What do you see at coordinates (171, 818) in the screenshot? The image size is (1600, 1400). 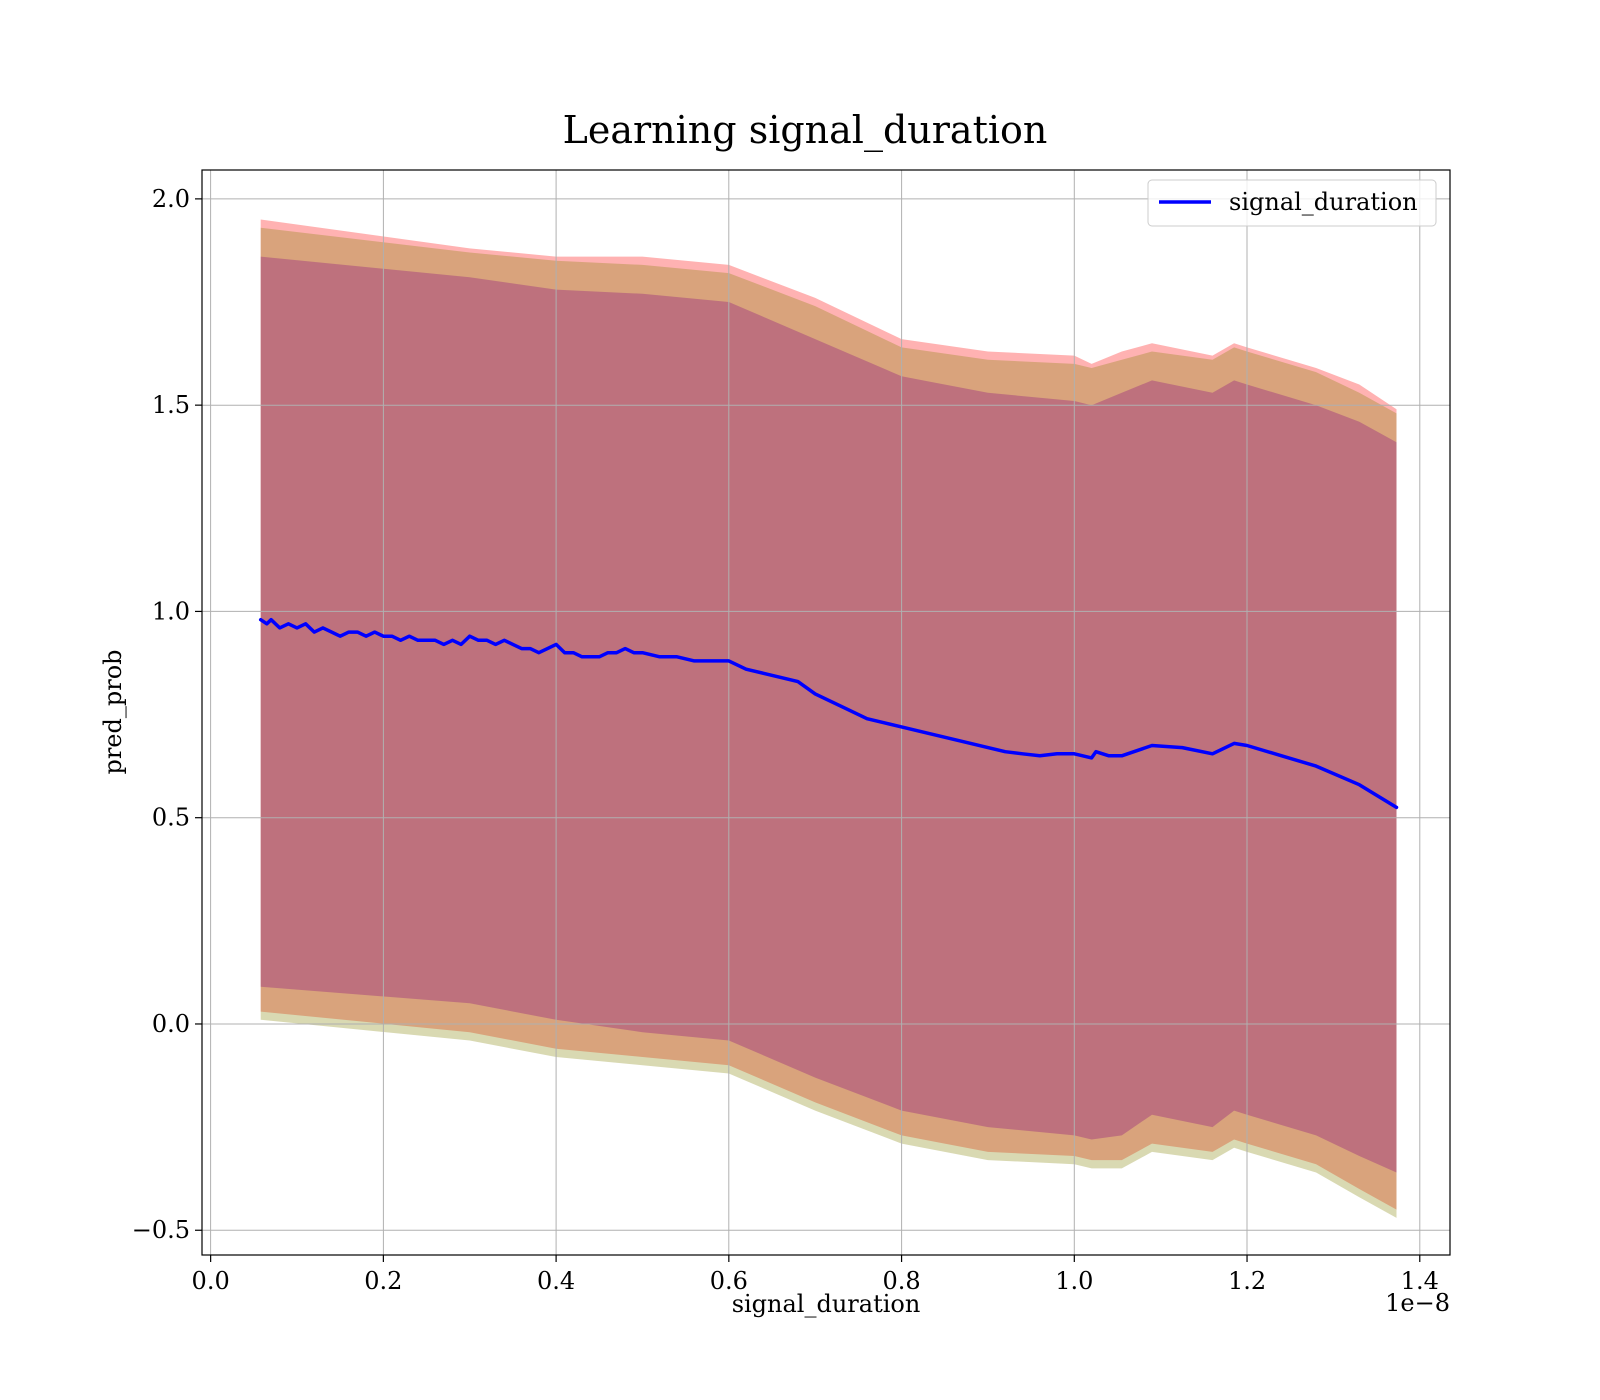 I see `y-tick-label: 0.5` at bounding box center [171, 818].